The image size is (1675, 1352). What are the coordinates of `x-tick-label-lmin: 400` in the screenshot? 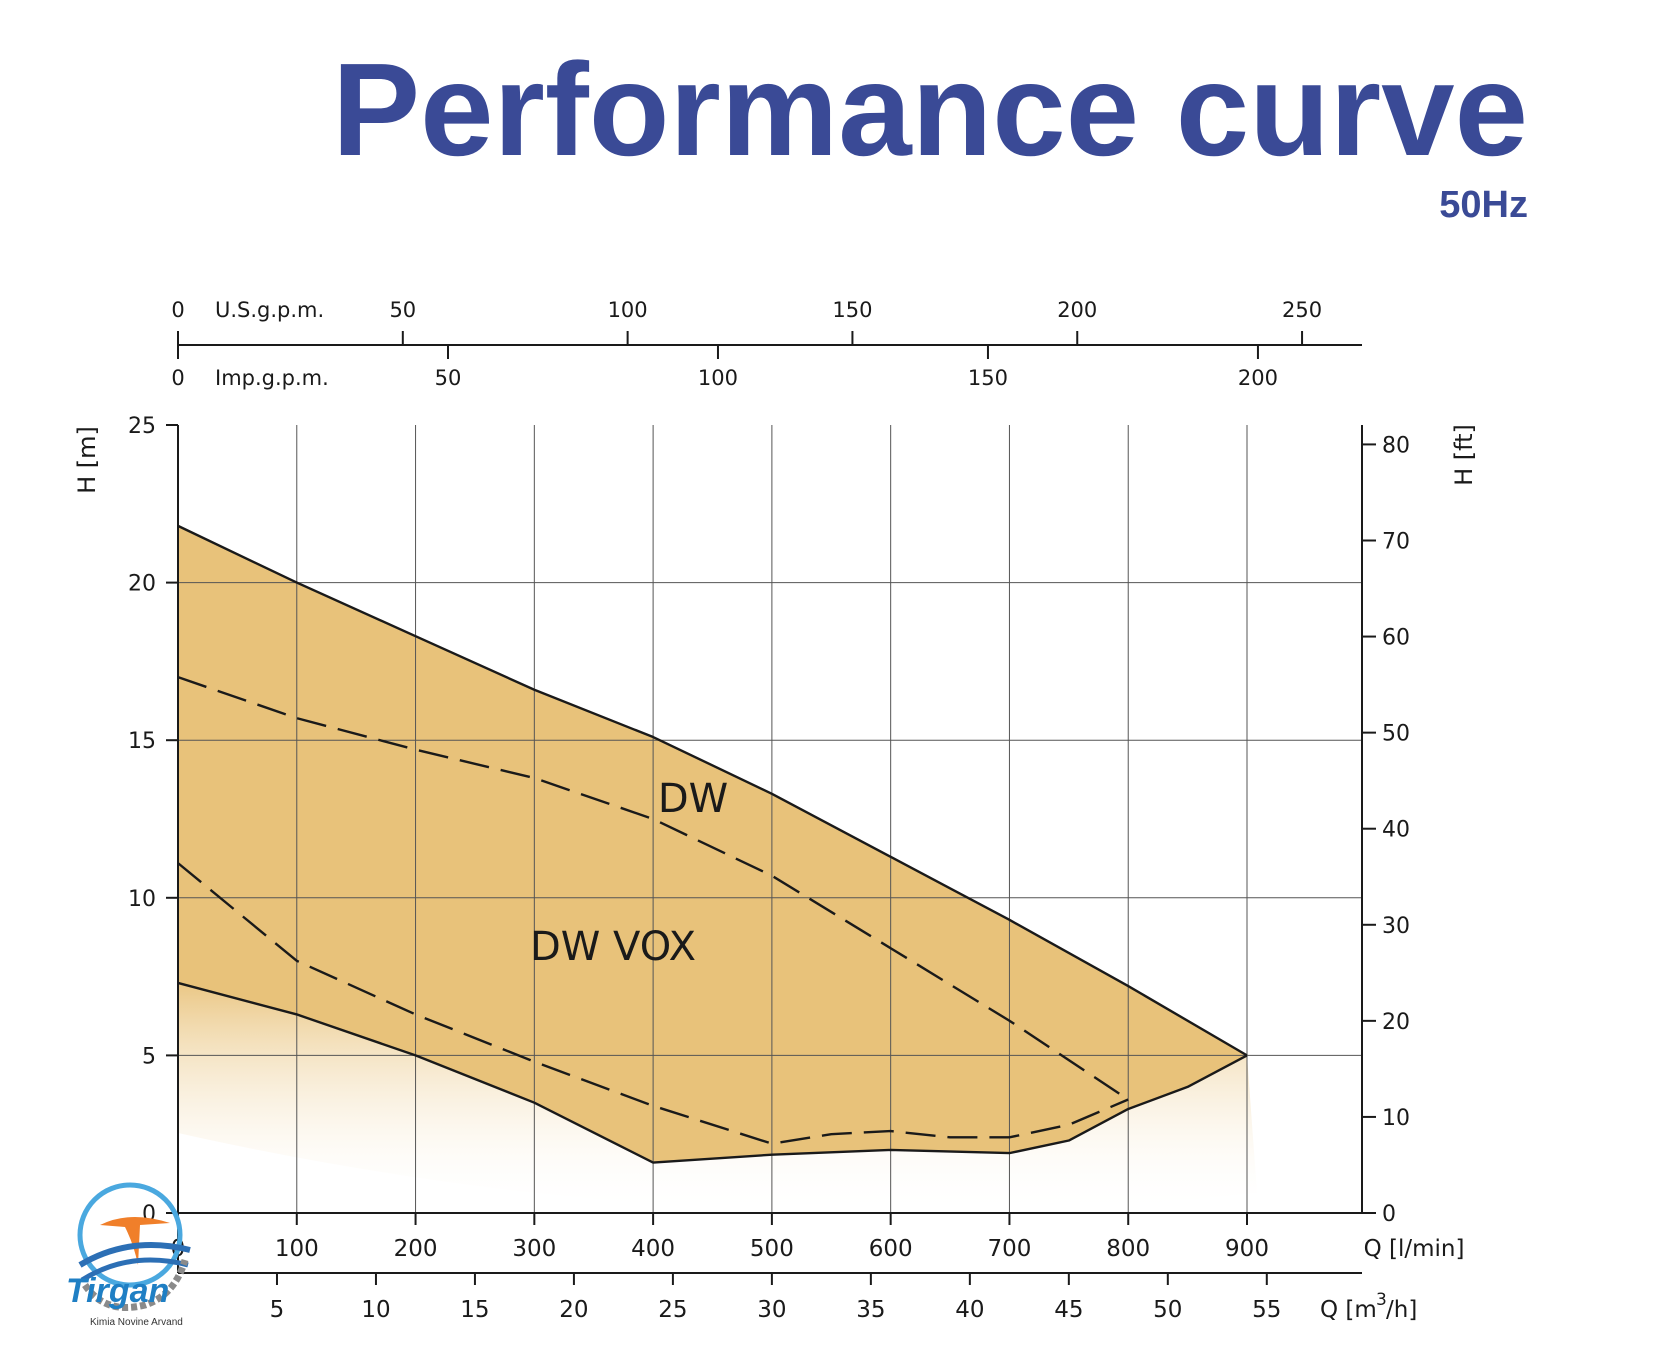 It's located at (653, 1249).